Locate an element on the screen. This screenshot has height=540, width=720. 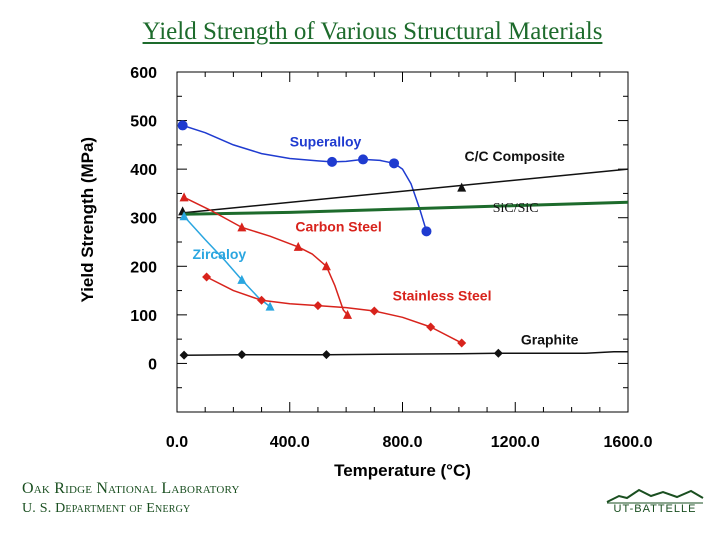
series-line-graphite is located at coordinates (405, 353).